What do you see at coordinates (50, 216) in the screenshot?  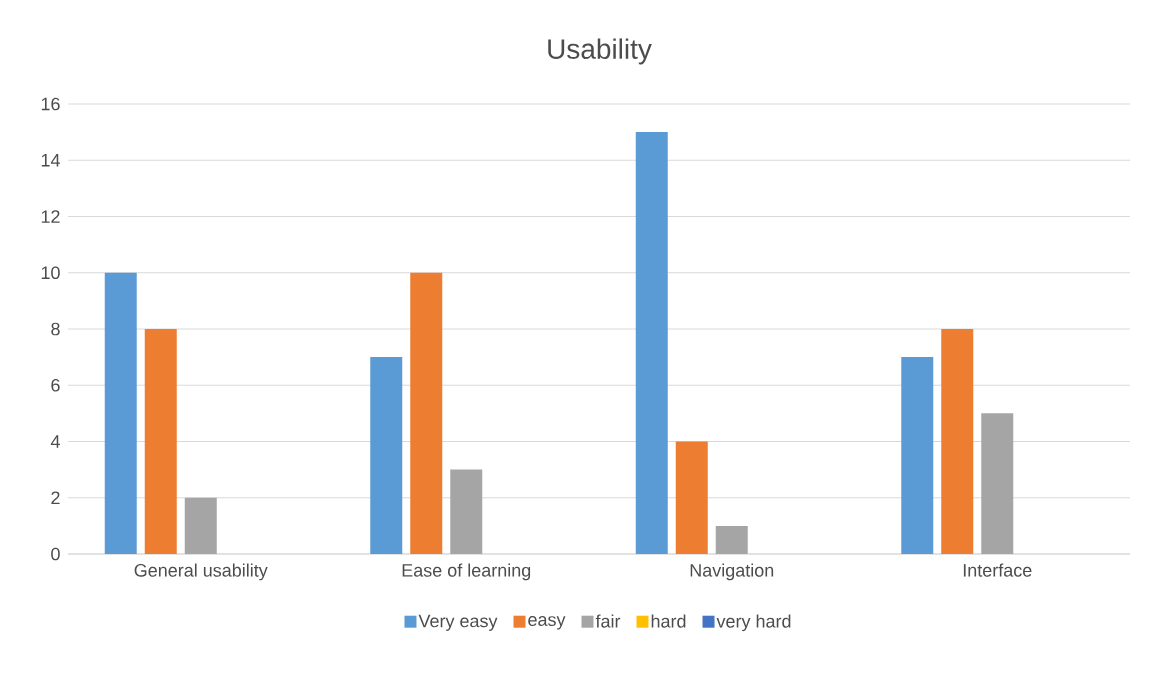 I see `y-tick-label: 12` at bounding box center [50, 216].